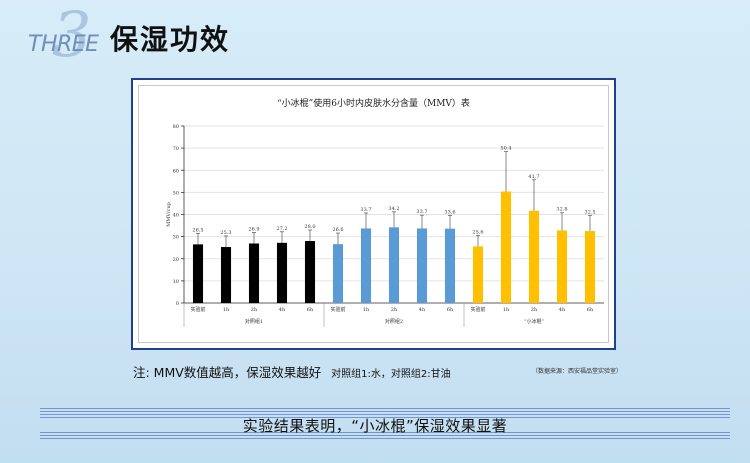  Describe the element at coordinates (170, 39) in the screenshot. I see `page-title: 保湿功效` at that location.